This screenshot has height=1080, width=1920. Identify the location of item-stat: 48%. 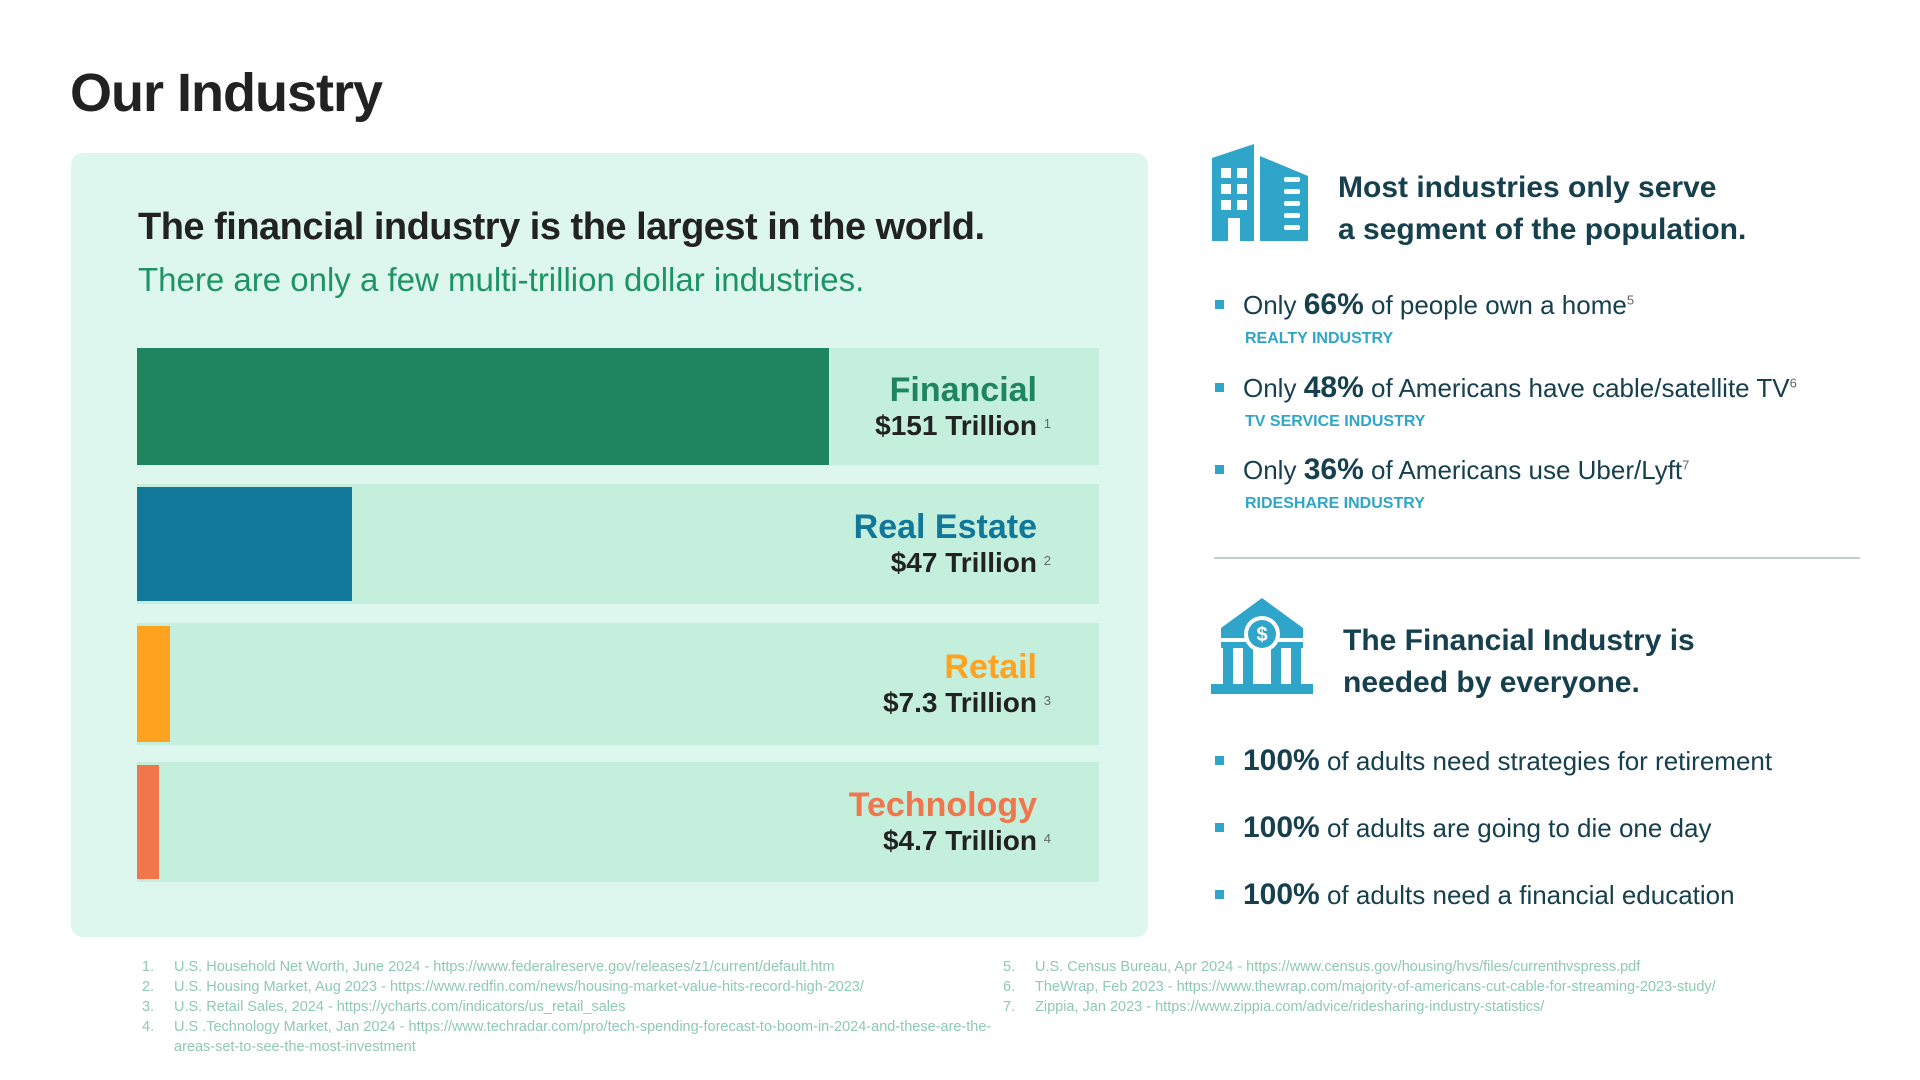
(1333, 387).